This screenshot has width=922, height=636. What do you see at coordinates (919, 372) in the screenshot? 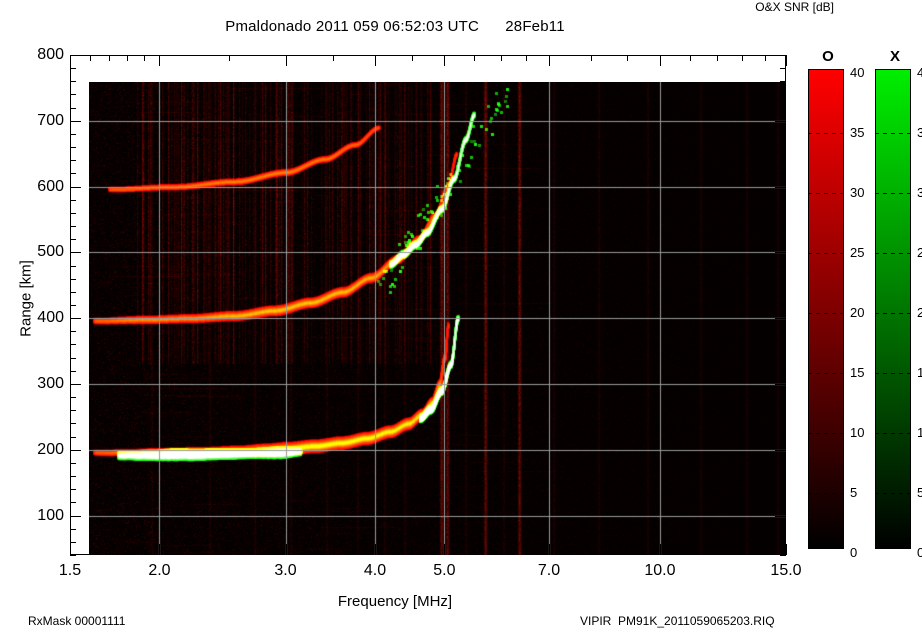
I see `colorbar-tick-label: 15` at bounding box center [919, 372].